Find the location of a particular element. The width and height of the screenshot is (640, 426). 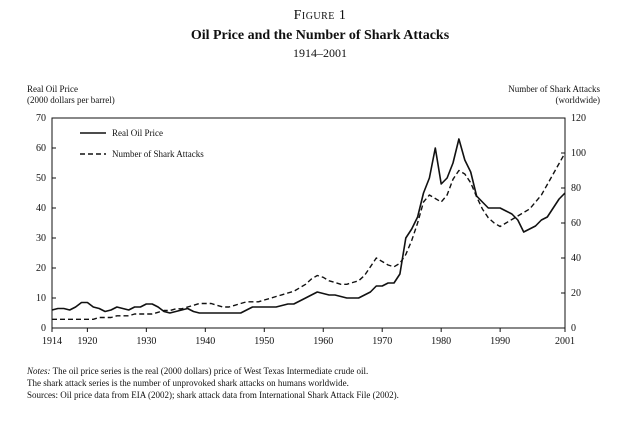

notes-prefix: Notes: is located at coordinates (39, 371).